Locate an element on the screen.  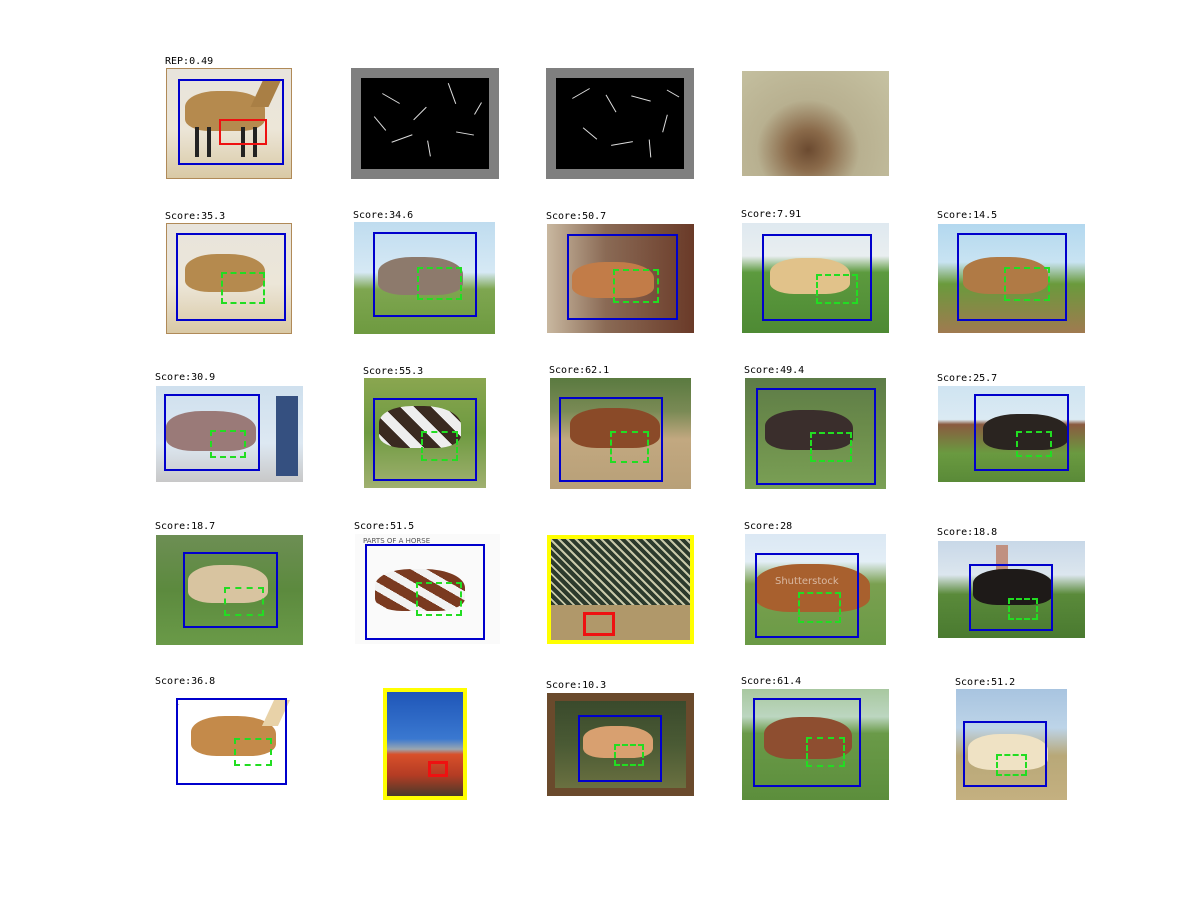
query-patch-box is located at coordinates (243, 132).